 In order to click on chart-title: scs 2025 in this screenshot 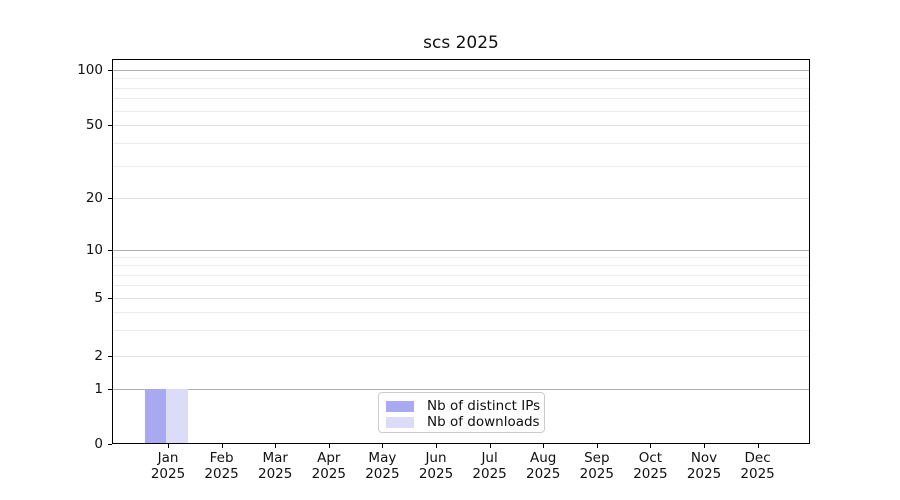, I will do `click(461, 43)`.